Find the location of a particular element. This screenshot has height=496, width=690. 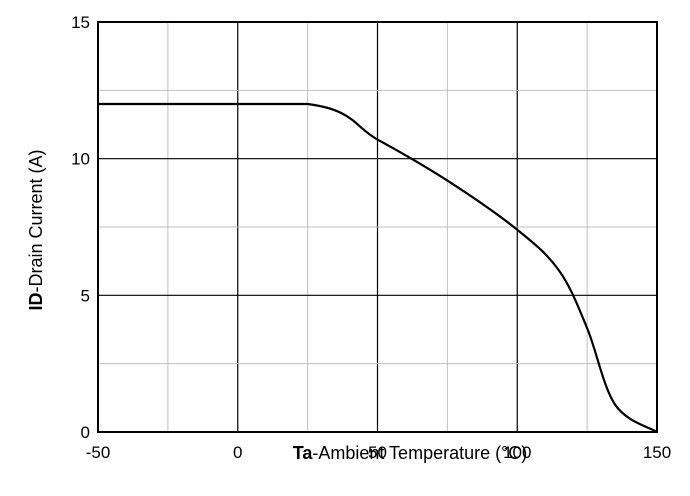

x-tick-label: -50 is located at coordinates (98, 452).